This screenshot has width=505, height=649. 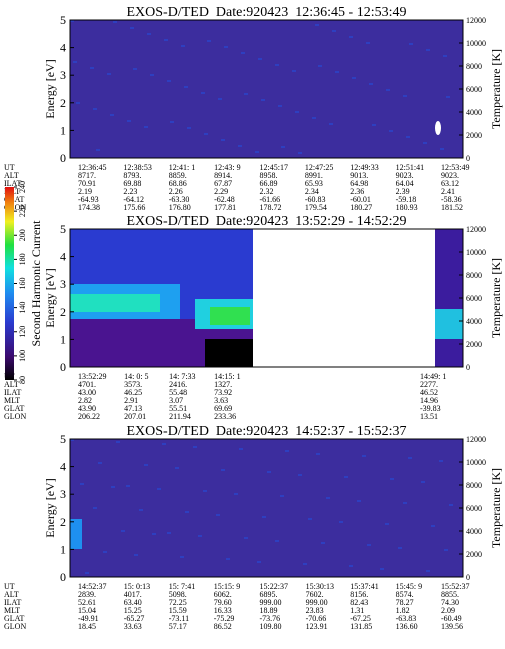 What do you see at coordinates (22, 187) in the screenshot?
I see `colorbar-tick-label: 240` at bounding box center [22, 187].